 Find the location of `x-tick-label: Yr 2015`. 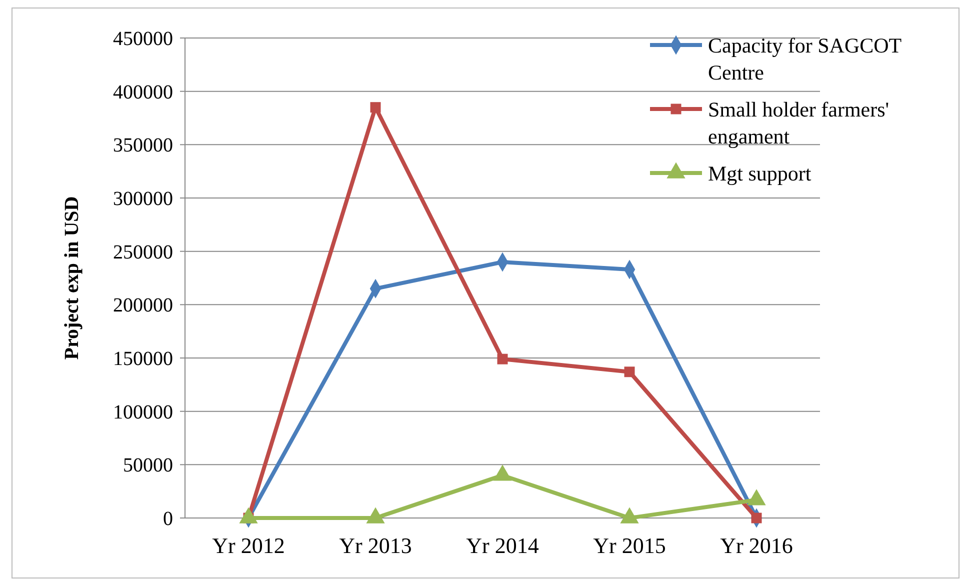

x-tick-label: Yr 2015 is located at coordinates (629, 545).